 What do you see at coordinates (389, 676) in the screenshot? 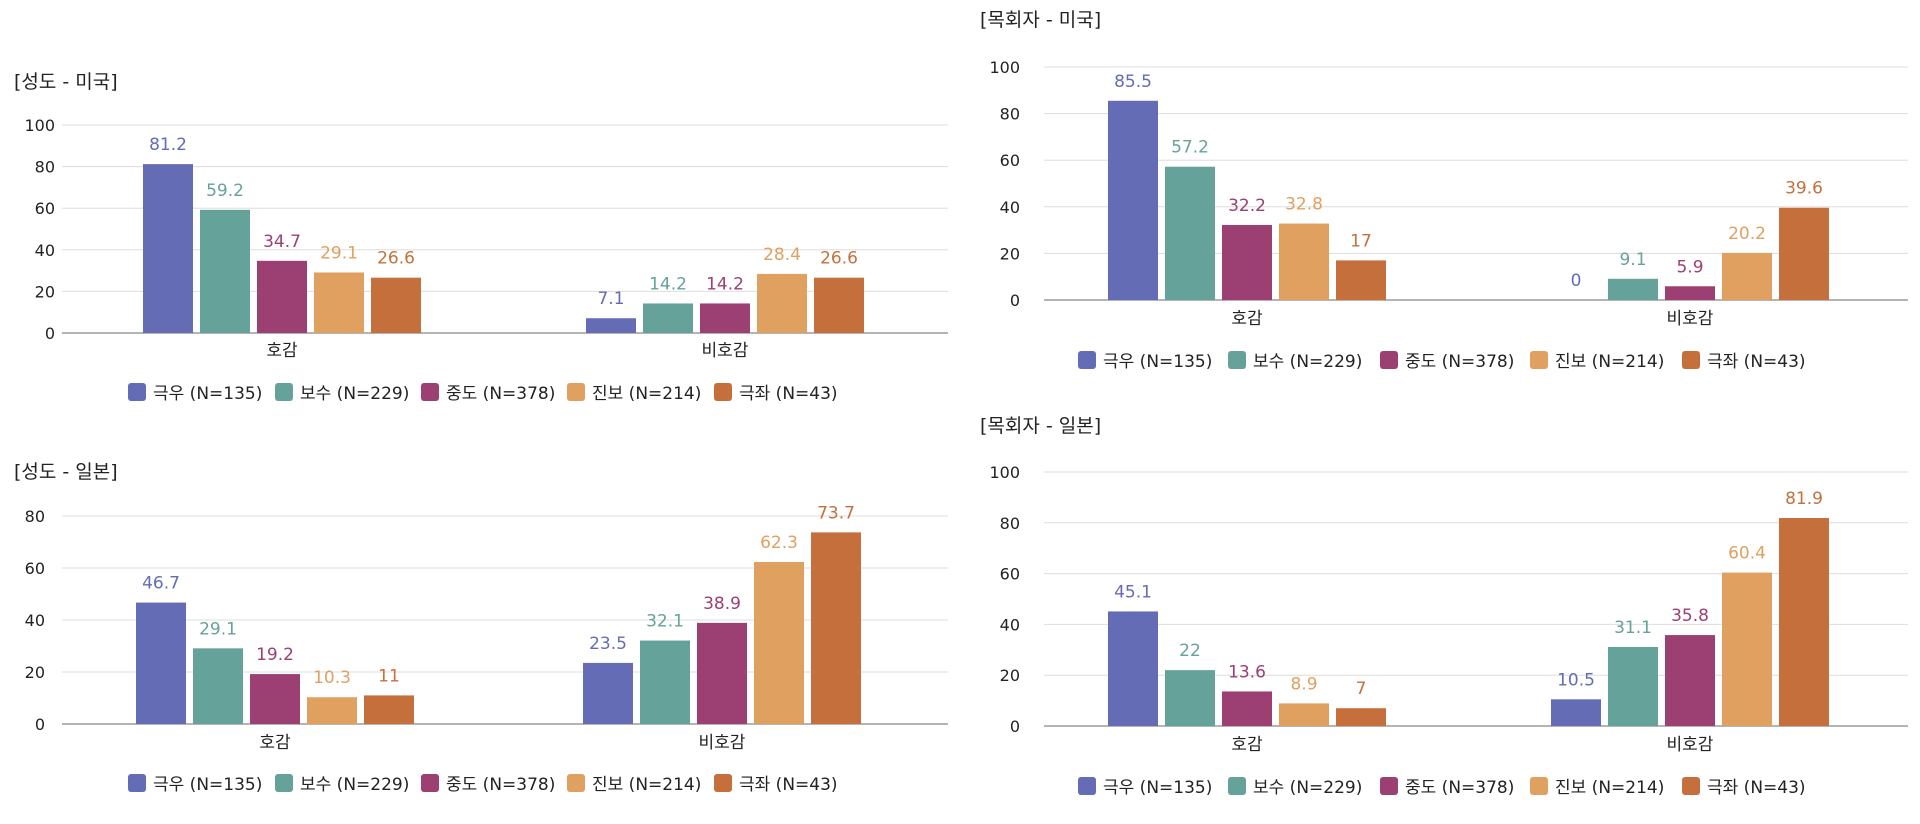
I see `data-label: 11` at bounding box center [389, 676].